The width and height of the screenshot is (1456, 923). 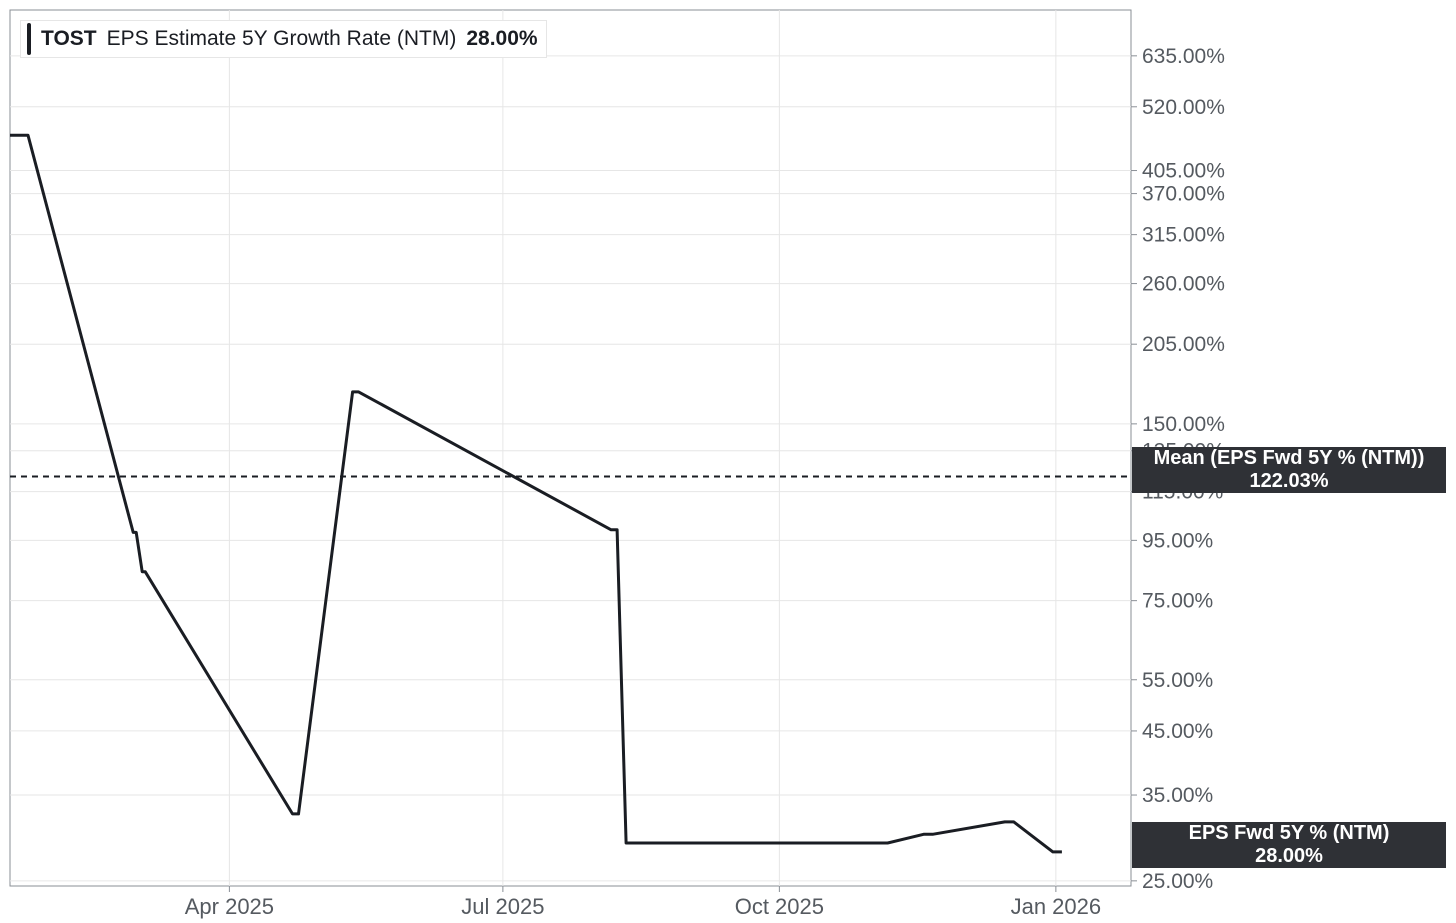 I want to click on y-tick-label: 315.00%, so click(x=1183, y=235).